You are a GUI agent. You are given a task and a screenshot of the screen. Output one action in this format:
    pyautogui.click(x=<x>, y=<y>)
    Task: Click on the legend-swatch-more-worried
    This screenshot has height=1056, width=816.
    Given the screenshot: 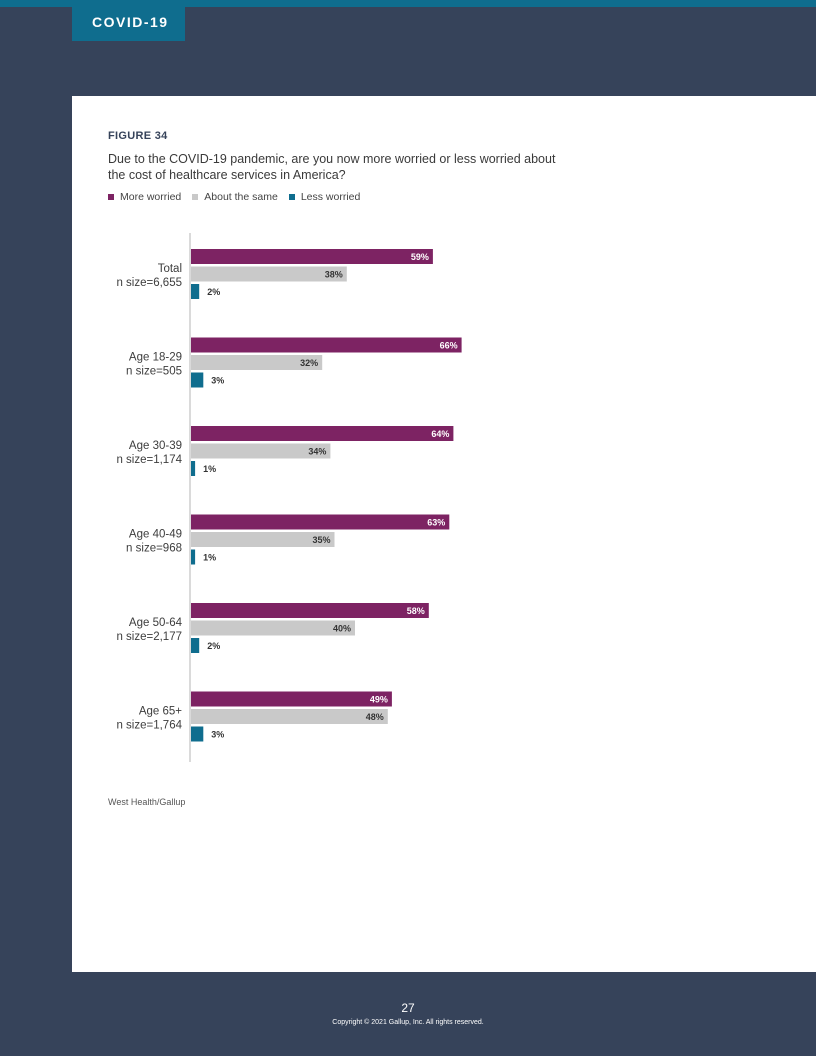 What is the action you would take?
    pyautogui.click(x=111, y=197)
    